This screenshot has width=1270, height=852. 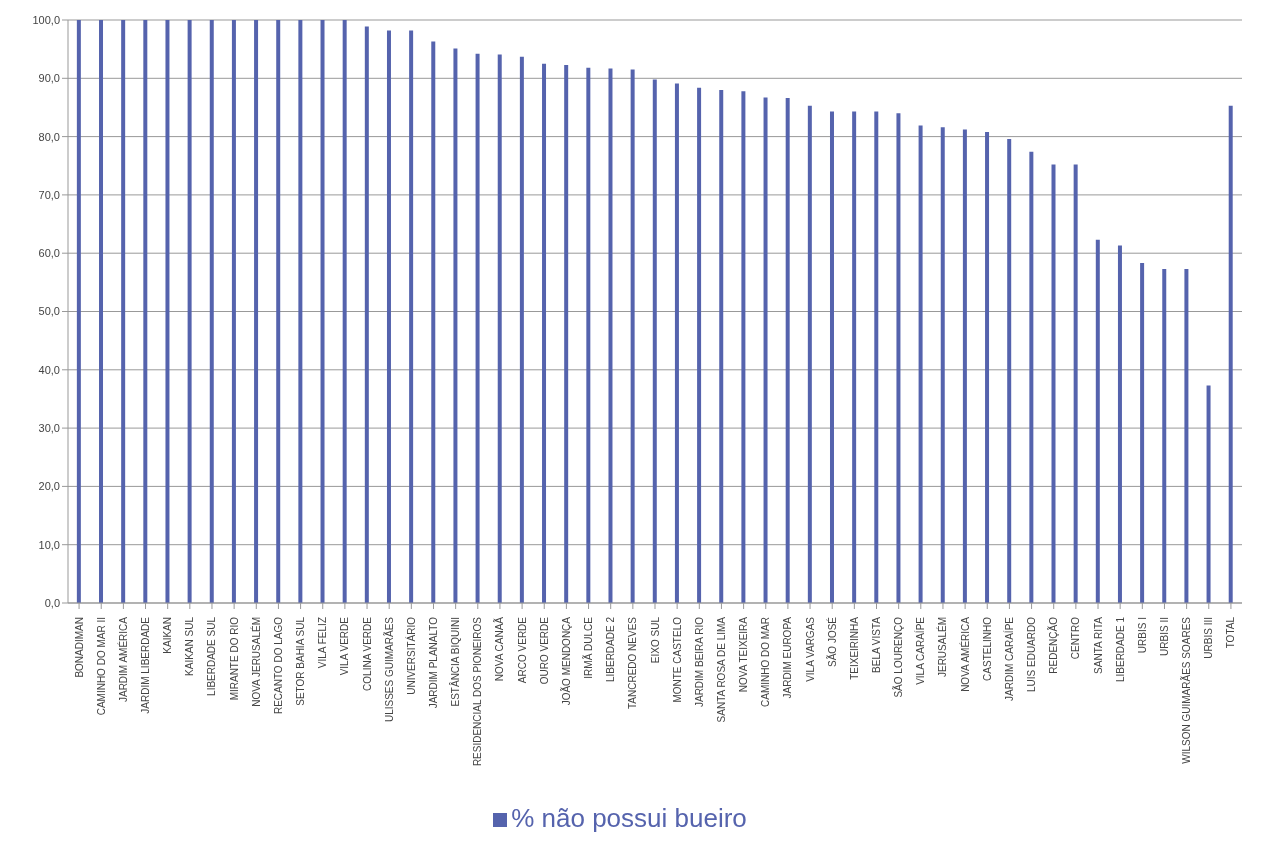 What do you see at coordinates (655, 640) in the screenshot?
I see `x-tick-label: EIXO SUL` at bounding box center [655, 640].